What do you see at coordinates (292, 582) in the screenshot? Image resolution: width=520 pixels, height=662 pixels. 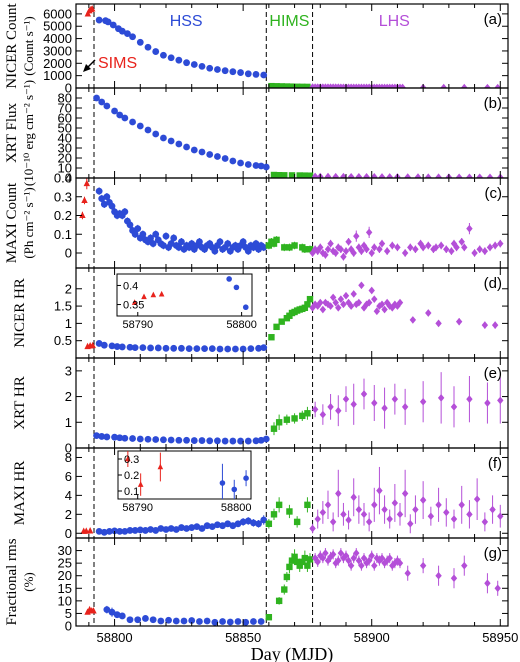 I see `panel-frame` at bounding box center [292, 582].